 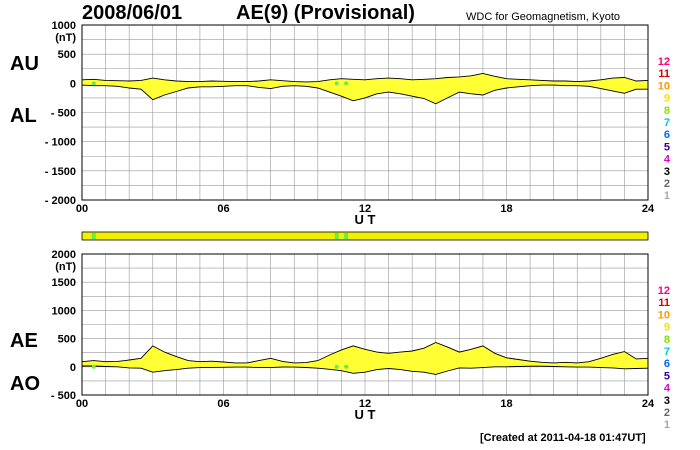 I want to click on x-tick-label: 24, so click(x=648, y=404).